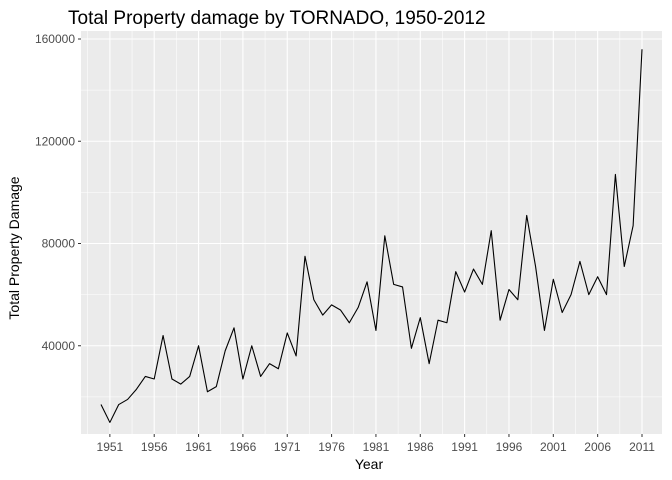 The height and width of the screenshot is (480, 672). What do you see at coordinates (287, 447) in the screenshot?
I see `x-tick-label: 1971` at bounding box center [287, 447].